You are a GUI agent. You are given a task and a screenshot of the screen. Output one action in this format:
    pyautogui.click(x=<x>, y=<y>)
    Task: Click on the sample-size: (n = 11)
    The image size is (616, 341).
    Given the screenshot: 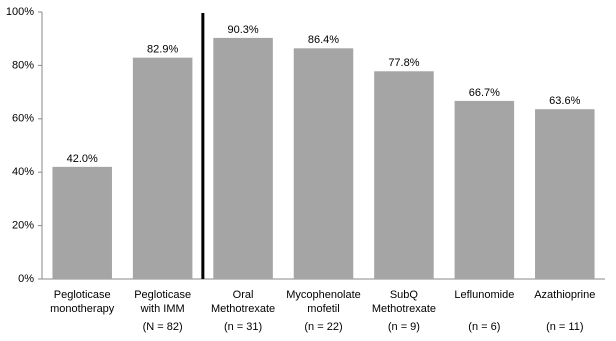 What is the action you would take?
    pyautogui.click(x=564, y=327)
    